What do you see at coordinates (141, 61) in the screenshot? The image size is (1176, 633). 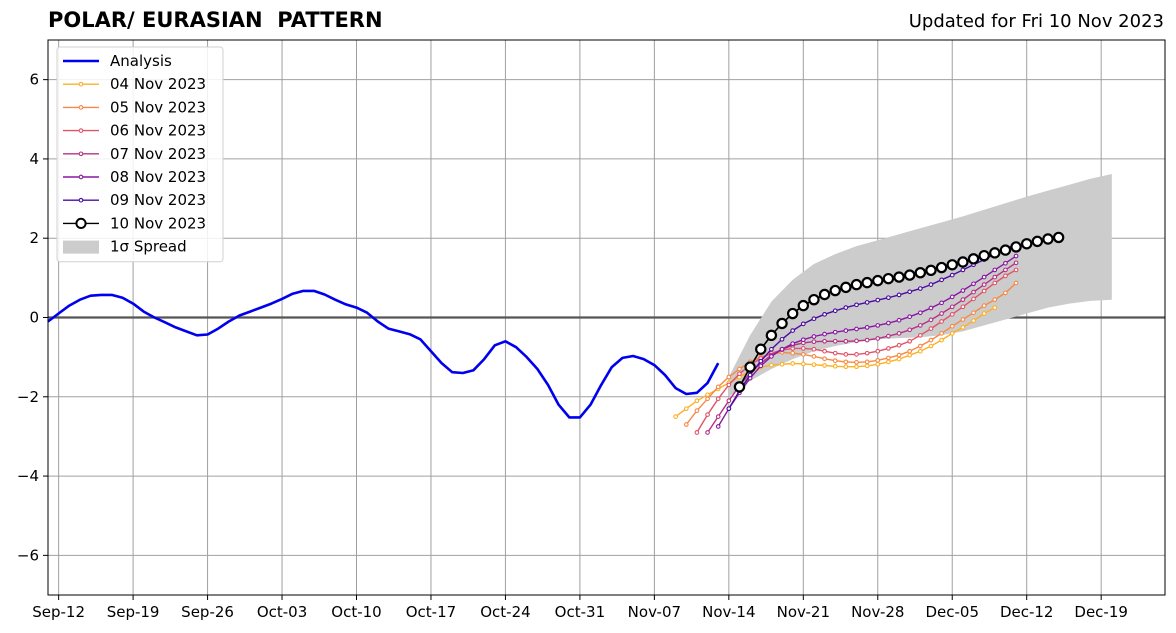 I see `legend-label: Analysis` at bounding box center [141, 61].